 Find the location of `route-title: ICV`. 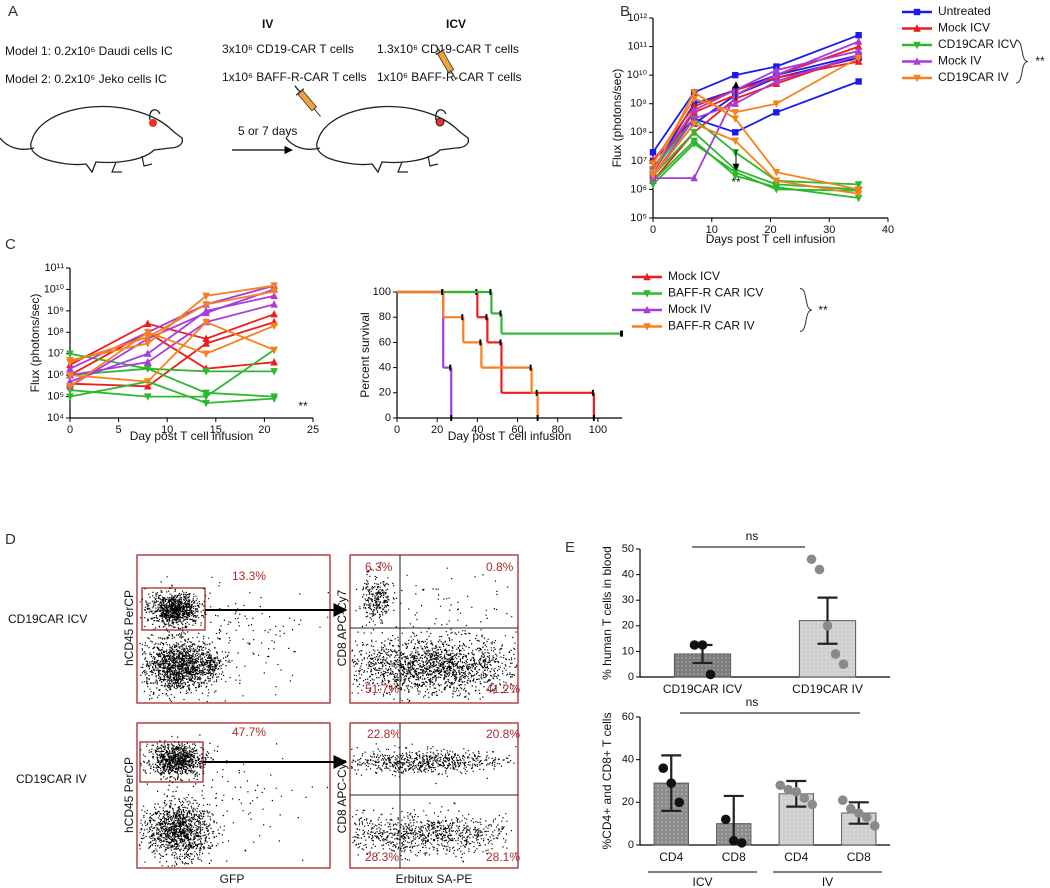

route-title: ICV is located at coordinates (456, 24).